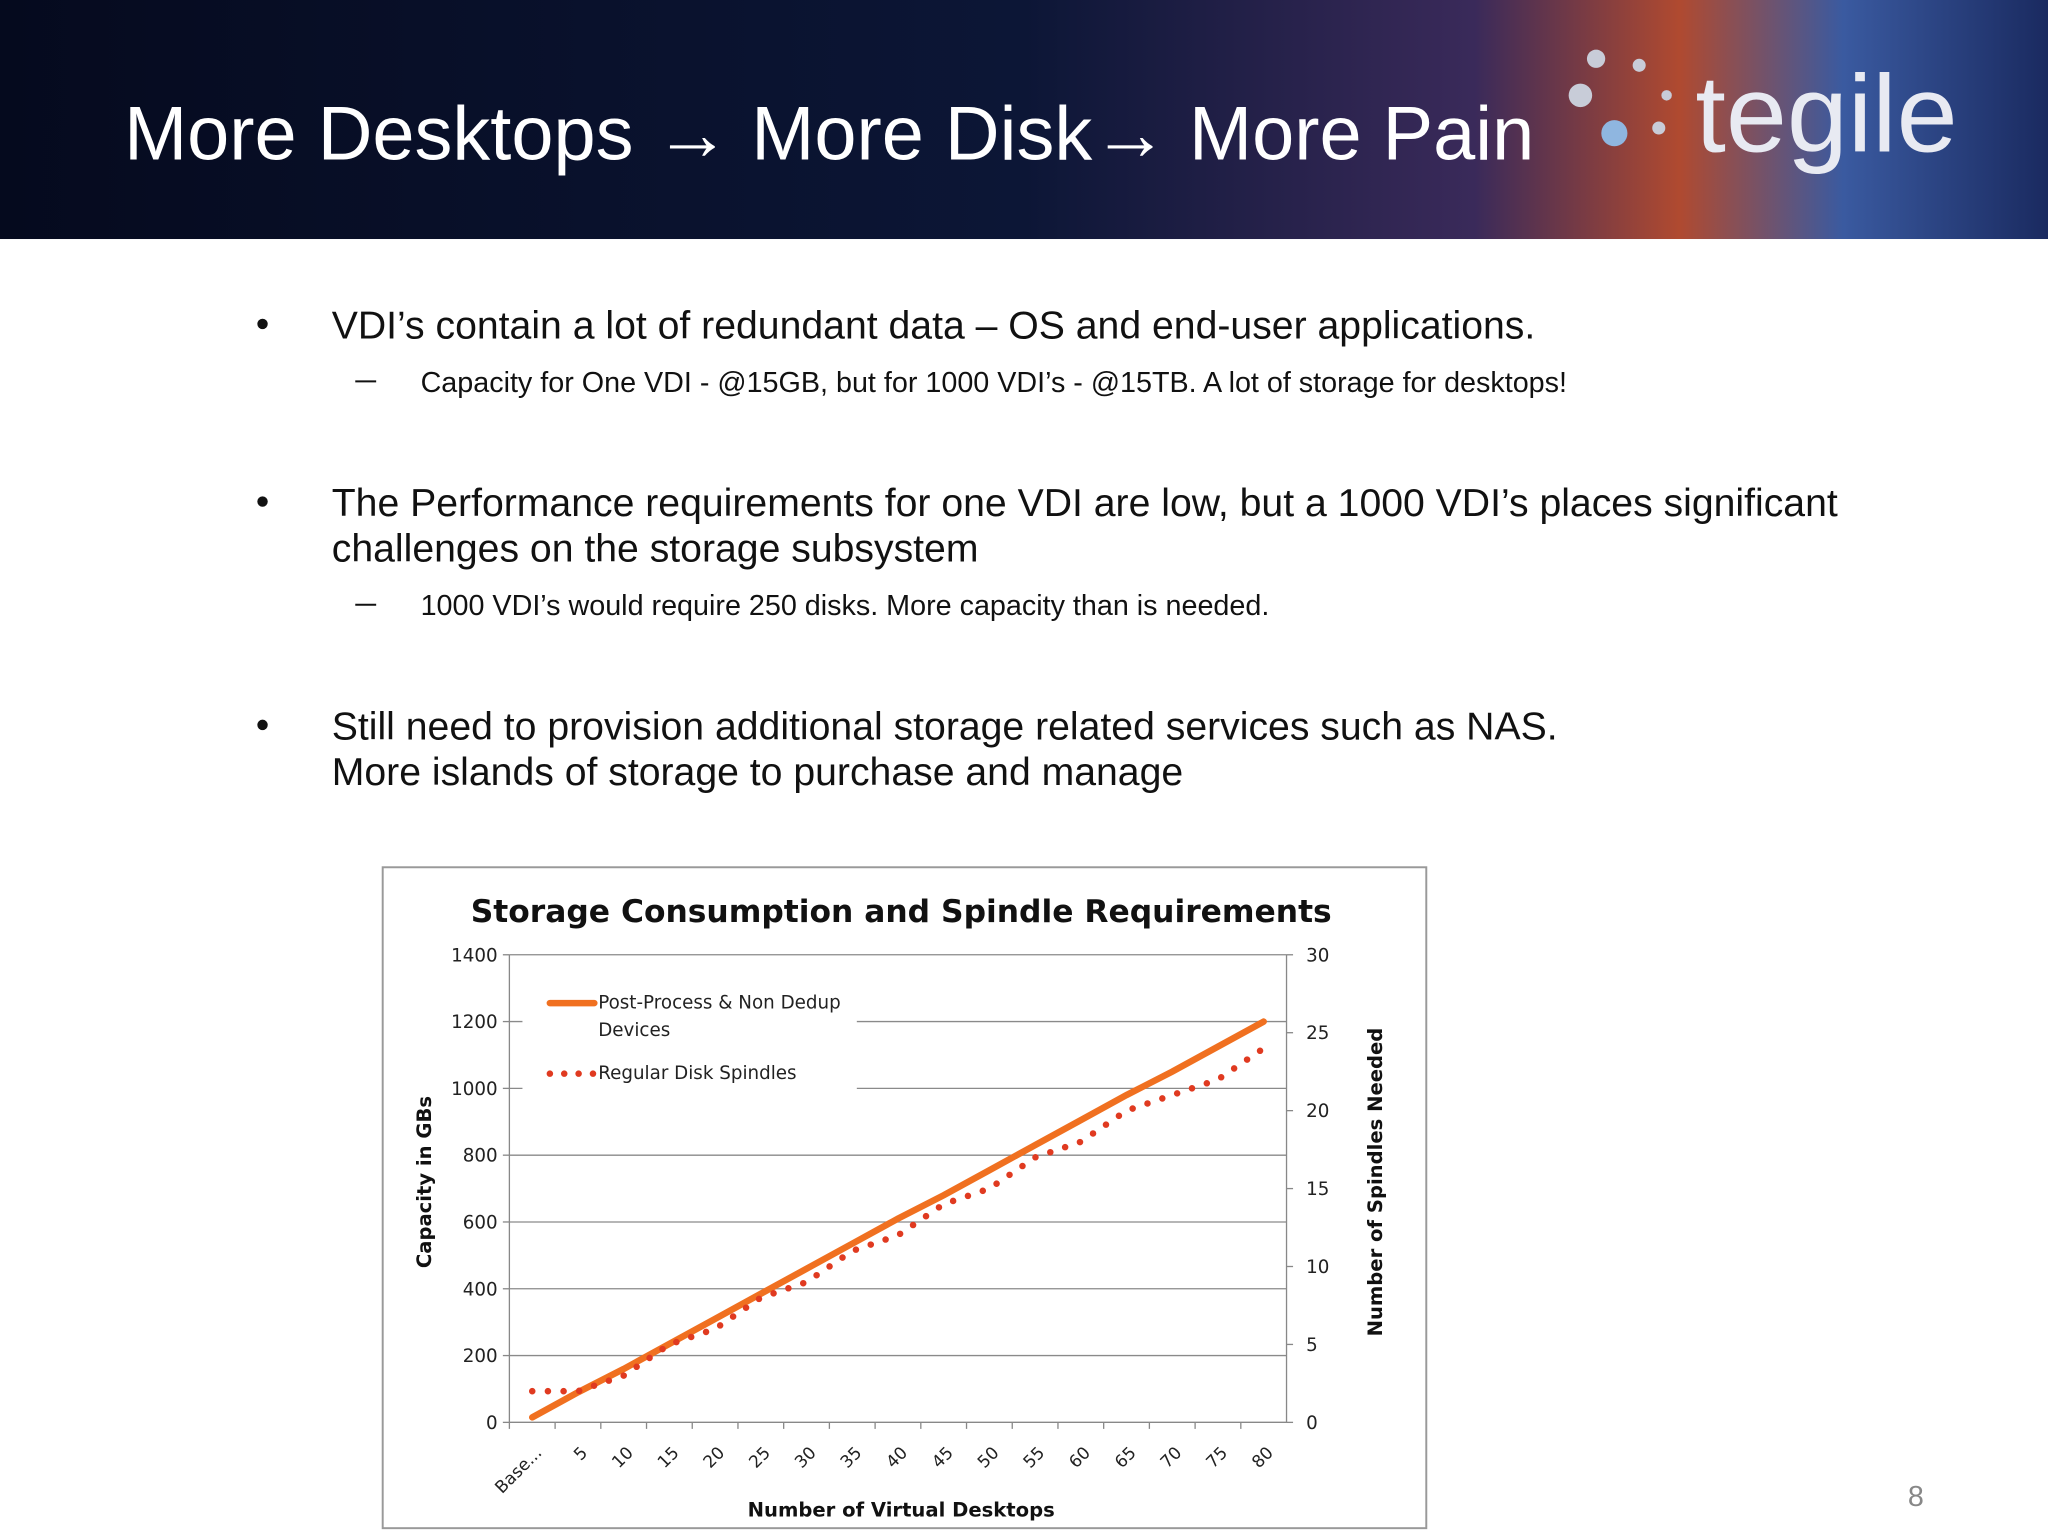 The image size is (2048, 1536). What do you see at coordinates (474, 1022) in the screenshot?
I see `y-tick-label: 1200` at bounding box center [474, 1022].